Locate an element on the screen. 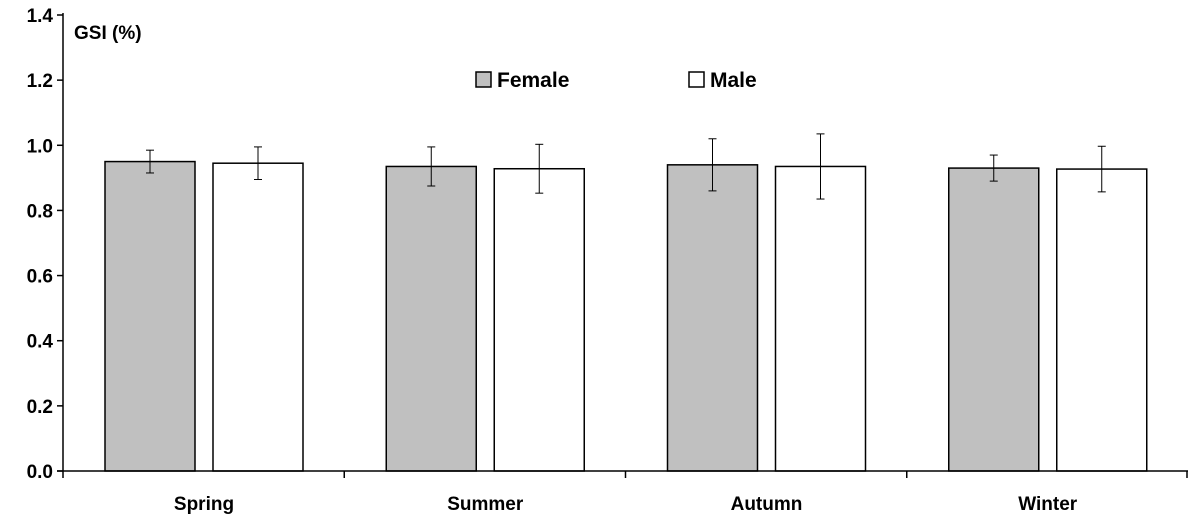 The height and width of the screenshot is (521, 1188). legend-label-male: Male is located at coordinates (733, 80).